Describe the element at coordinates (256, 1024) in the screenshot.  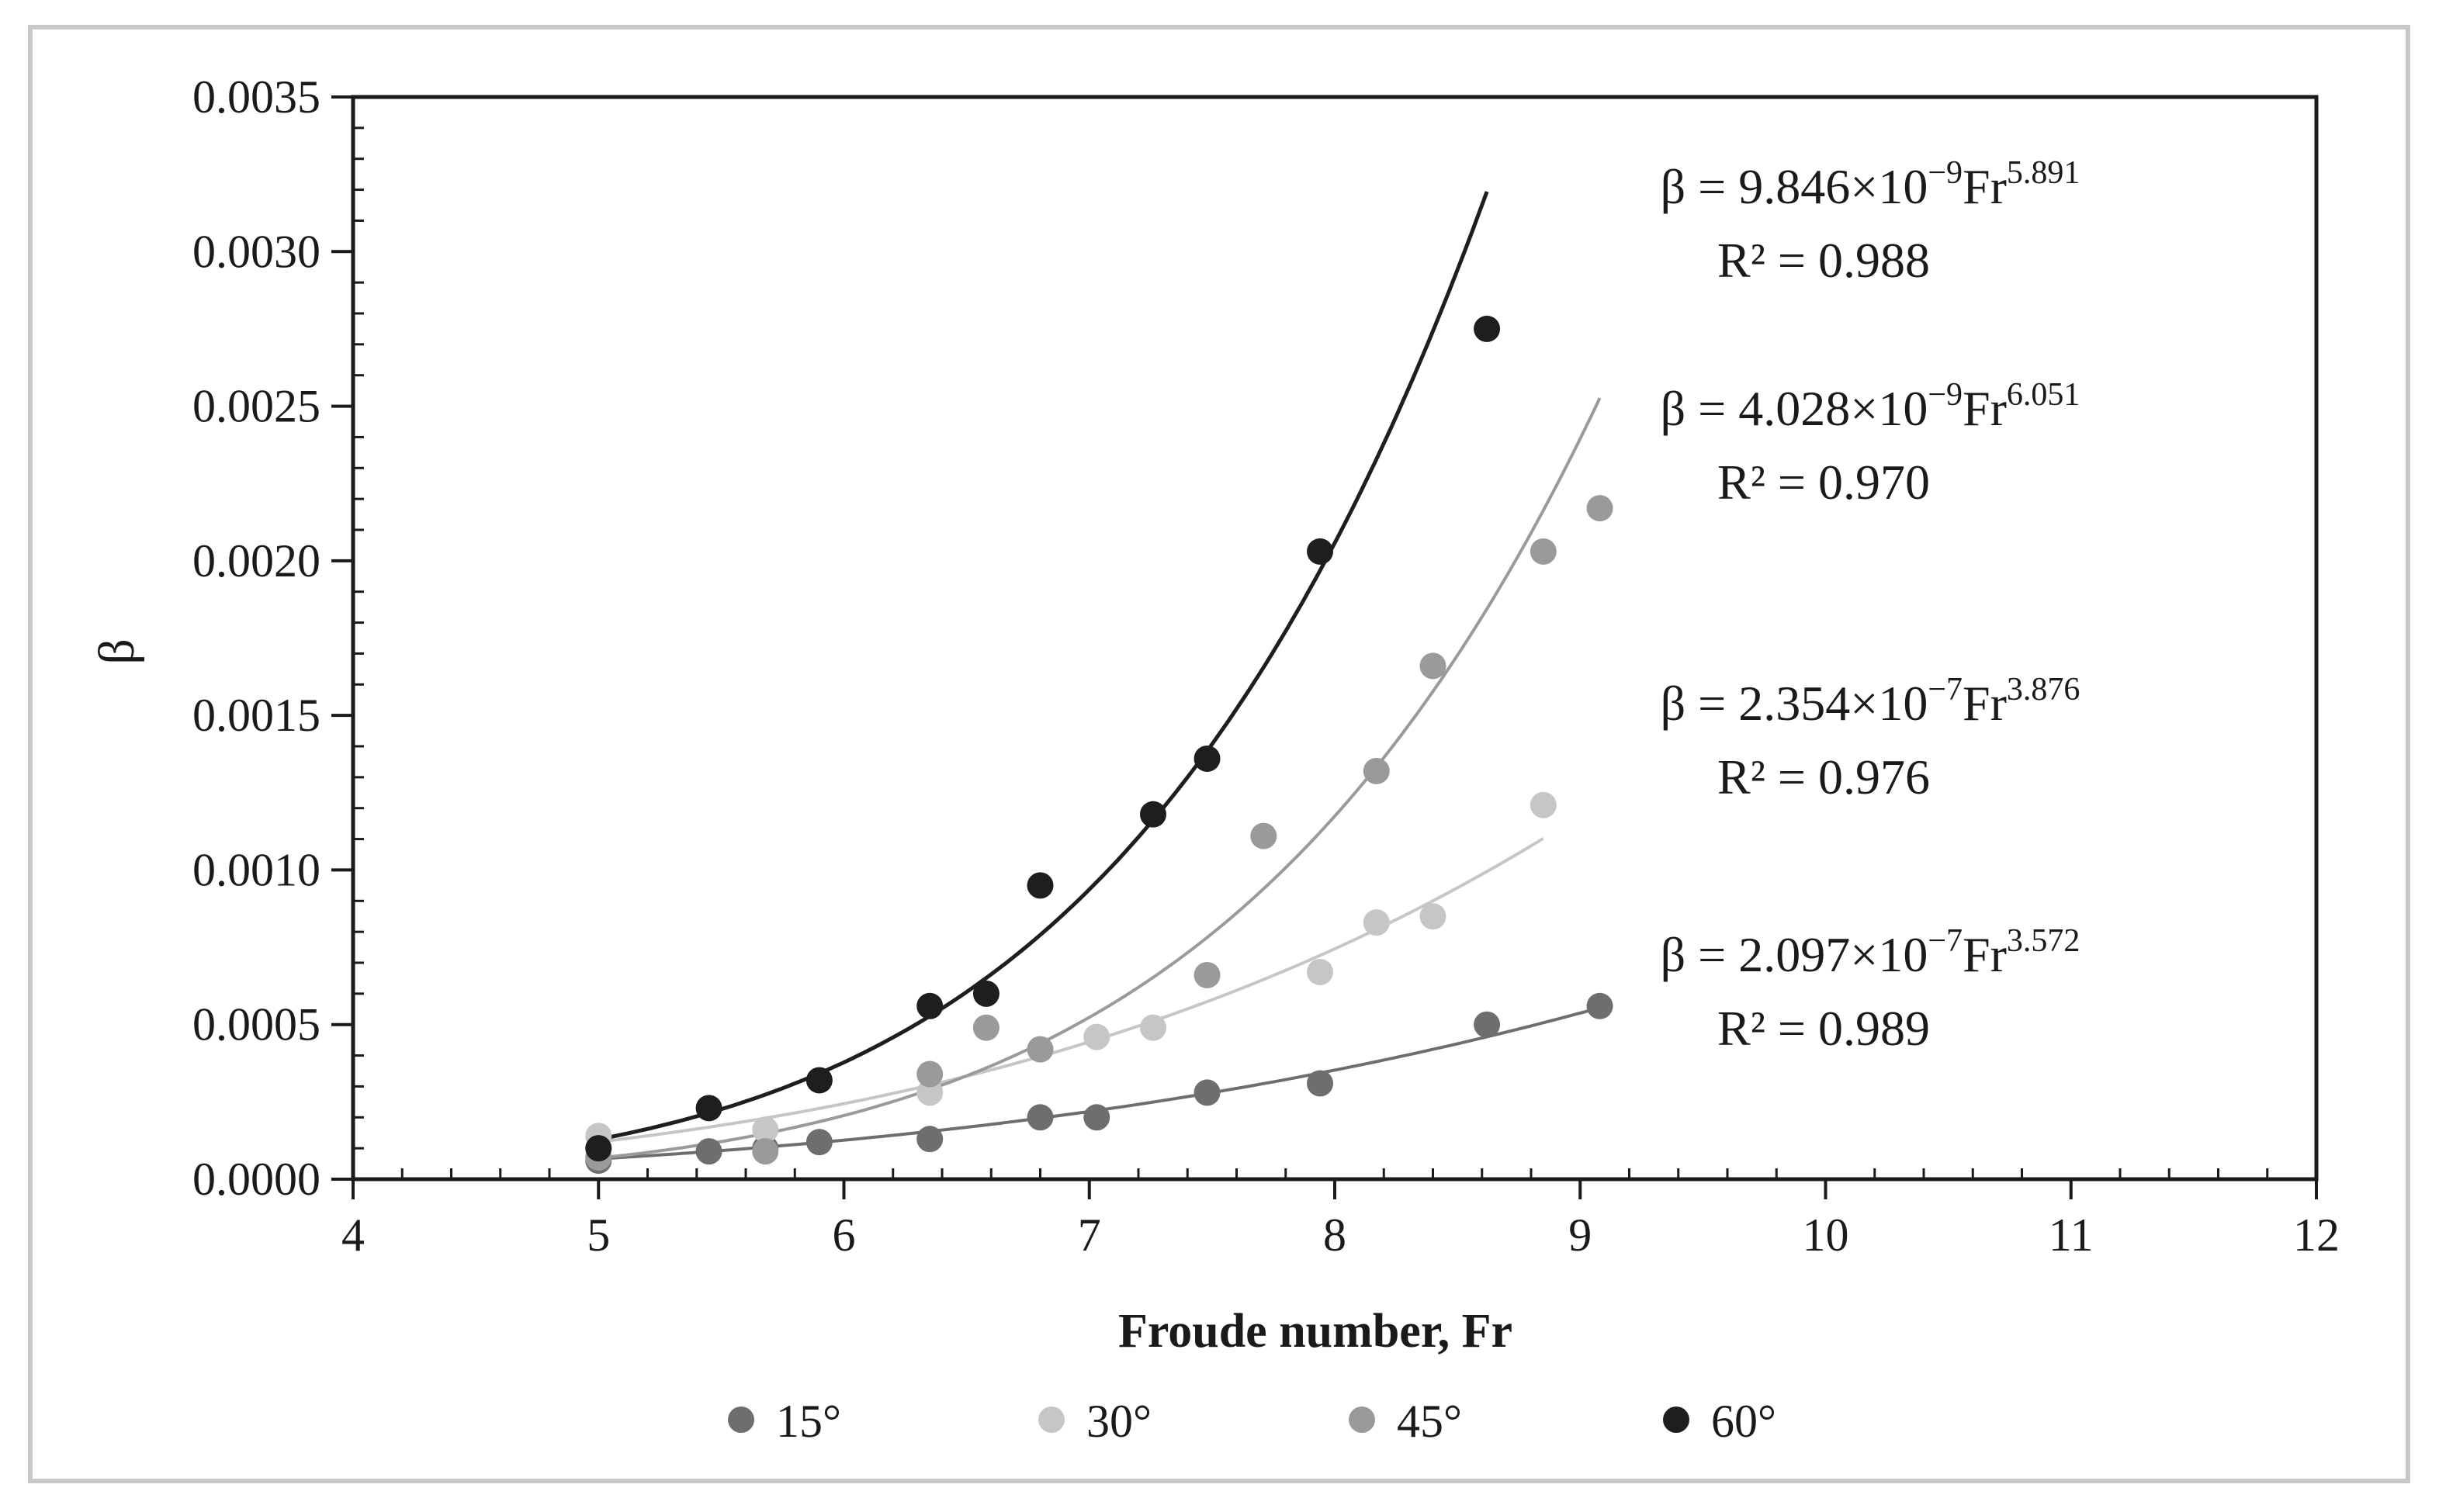
I see `y-tick-label: 0.0005` at that location.